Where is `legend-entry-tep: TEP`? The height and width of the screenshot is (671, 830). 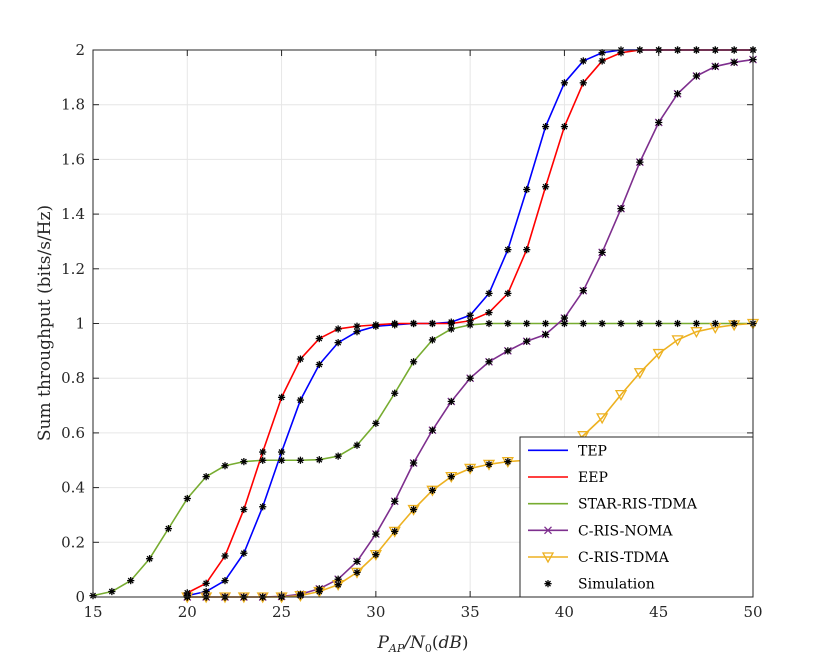
legend-entry-tep: TEP is located at coordinates (567, 451).